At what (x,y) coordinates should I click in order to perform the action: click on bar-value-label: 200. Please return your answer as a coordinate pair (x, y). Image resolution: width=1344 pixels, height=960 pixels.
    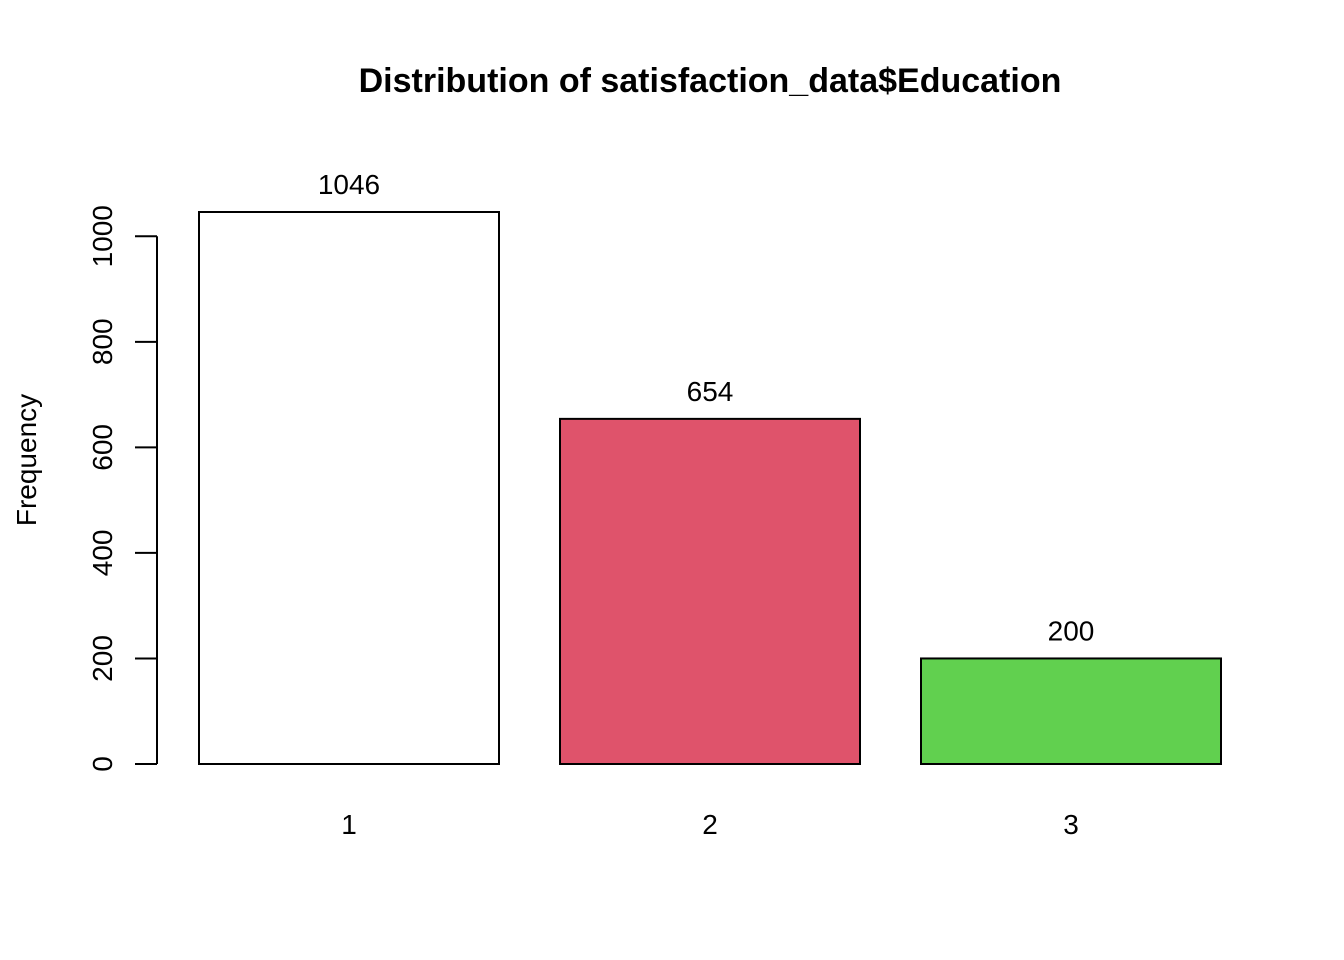
    Looking at the image, I should click on (1071, 630).